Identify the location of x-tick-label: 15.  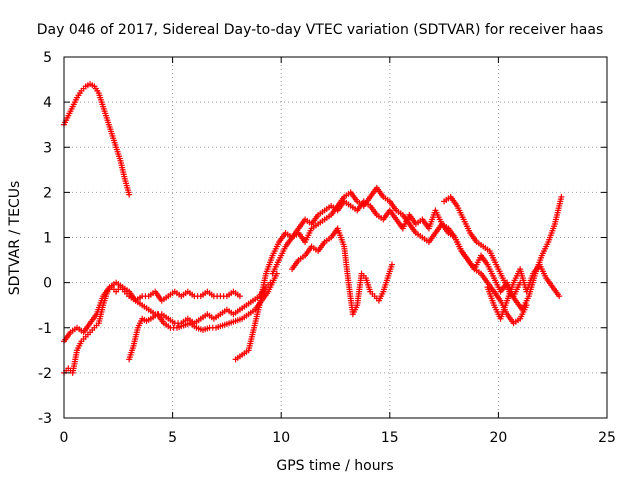
(390, 438).